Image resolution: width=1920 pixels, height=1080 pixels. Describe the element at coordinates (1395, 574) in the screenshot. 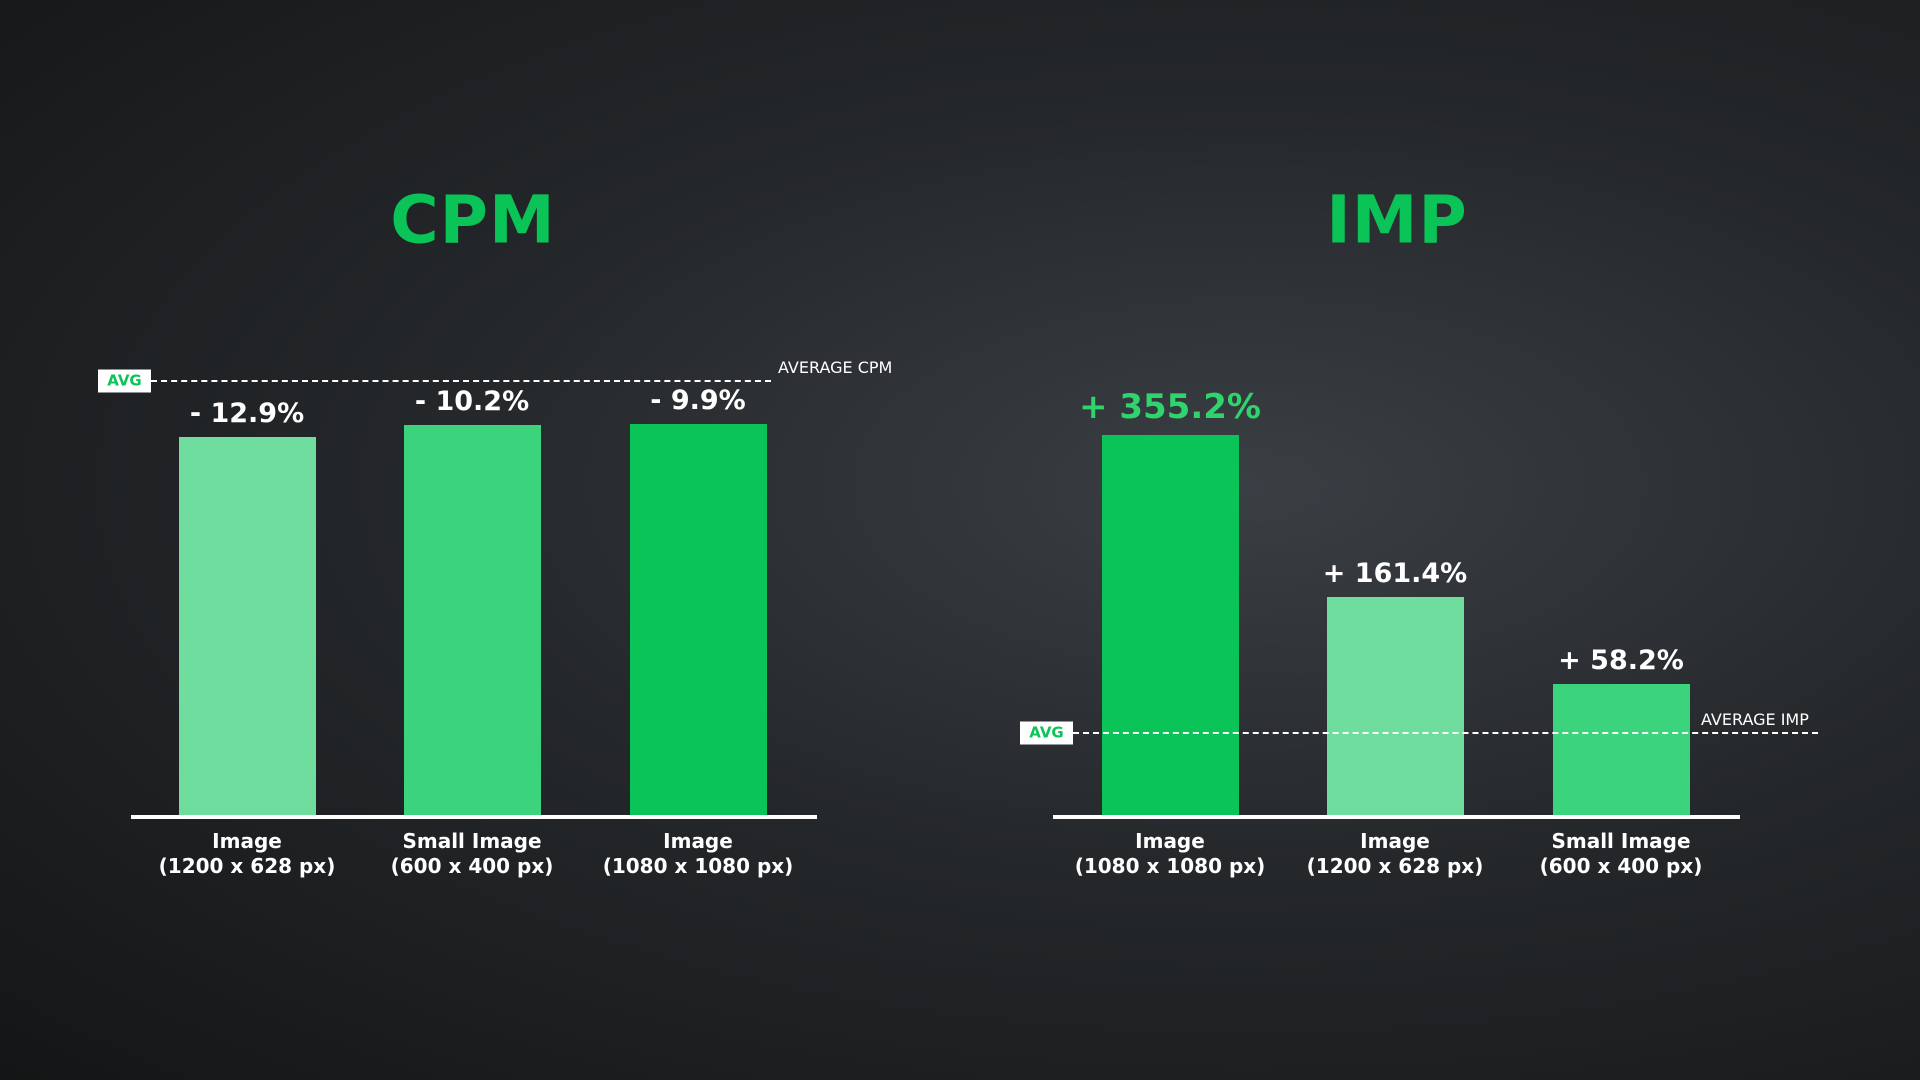

I see `value-label: + 161.4%` at that location.